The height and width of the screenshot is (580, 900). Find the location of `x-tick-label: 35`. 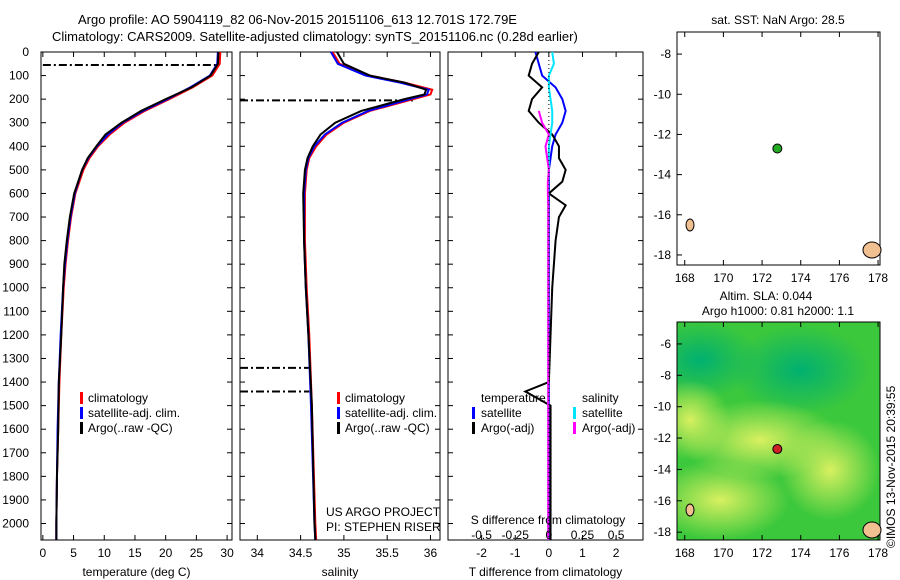

x-tick-label: 35 is located at coordinates (344, 553).